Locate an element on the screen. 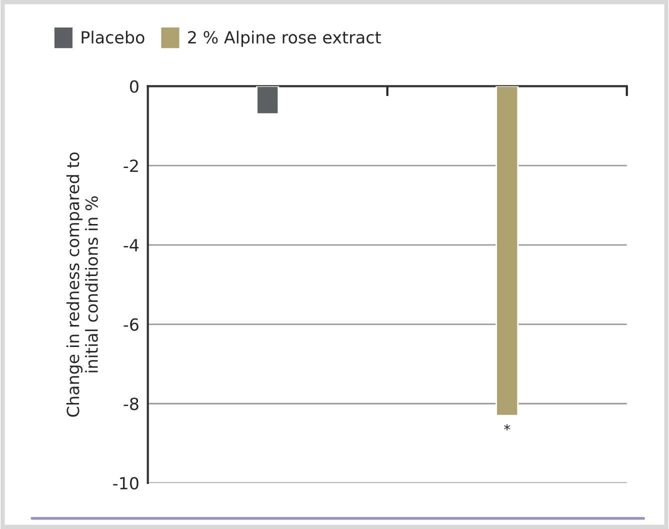 The image size is (669, 529). legend-label: Placebo is located at coordinates (113, 37).